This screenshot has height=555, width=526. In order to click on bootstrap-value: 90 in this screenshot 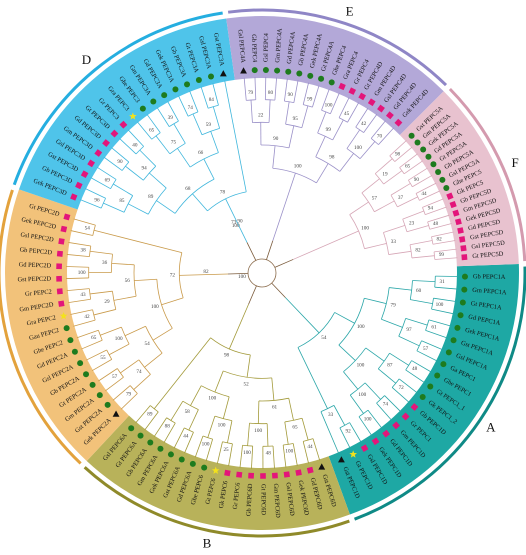, I will do `click(276, 139)`.